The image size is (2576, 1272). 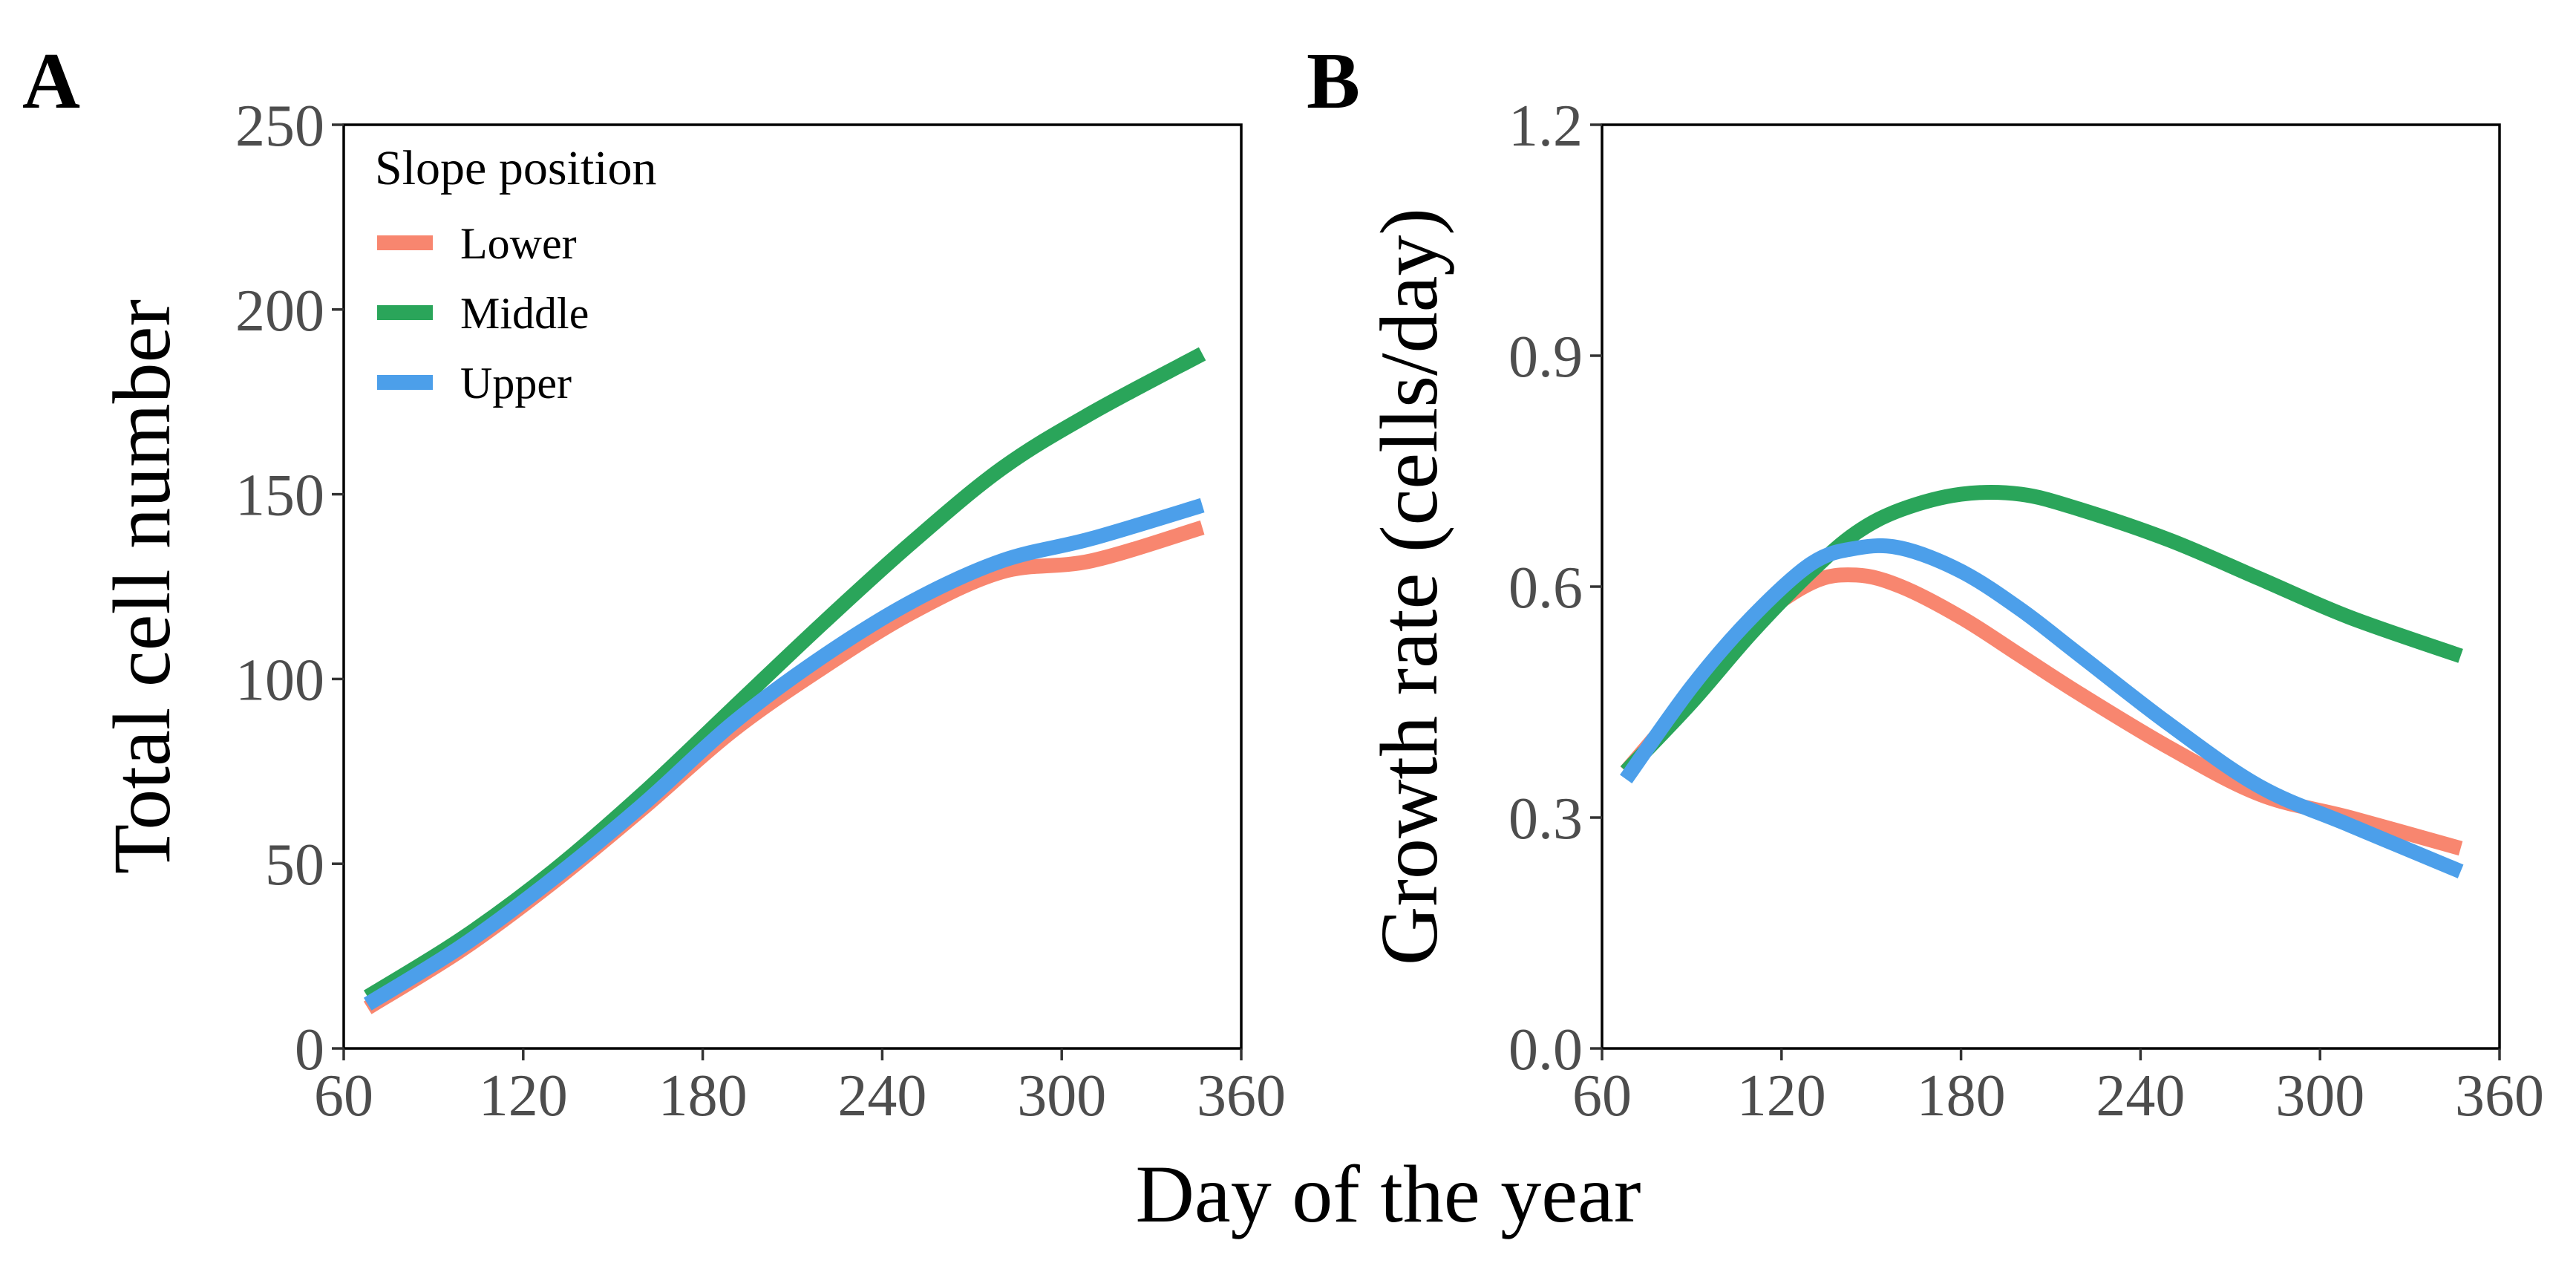 What do you see at coordinates (516, 168) in the screenshot?
I see `legend-title: Slope position` at bounding box center [516, 168].